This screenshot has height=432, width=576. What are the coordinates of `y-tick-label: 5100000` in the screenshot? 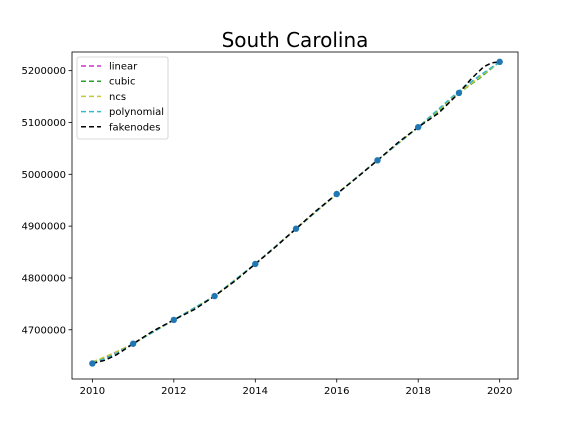 It's located at (43, 123).